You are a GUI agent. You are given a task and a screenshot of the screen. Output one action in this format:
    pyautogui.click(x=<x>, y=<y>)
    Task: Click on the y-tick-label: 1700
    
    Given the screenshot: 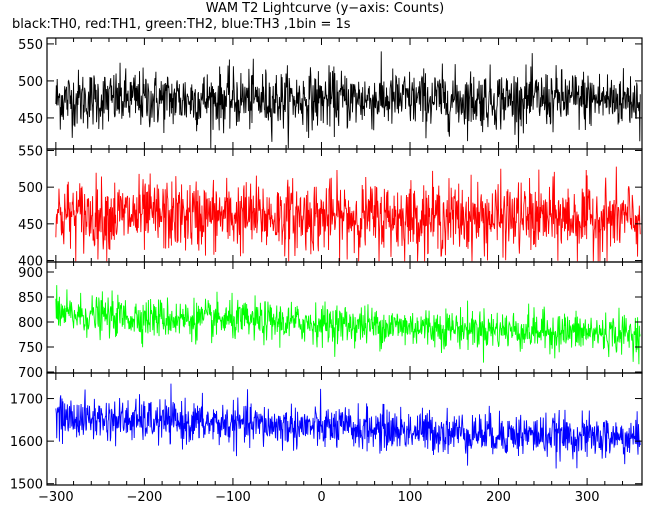 What is the action you would take?
    pyautogui.click(x=26, y=400)
    